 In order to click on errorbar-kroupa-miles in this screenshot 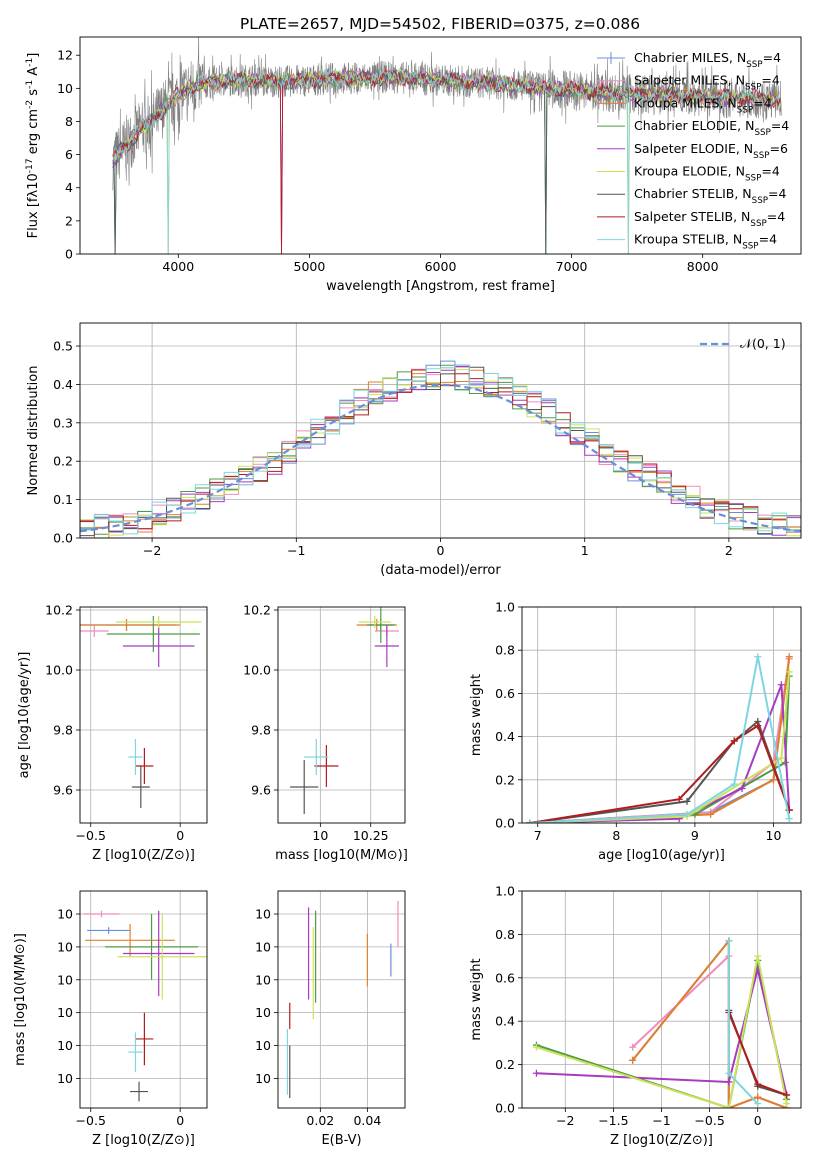, I will do `click(130, 625)`.